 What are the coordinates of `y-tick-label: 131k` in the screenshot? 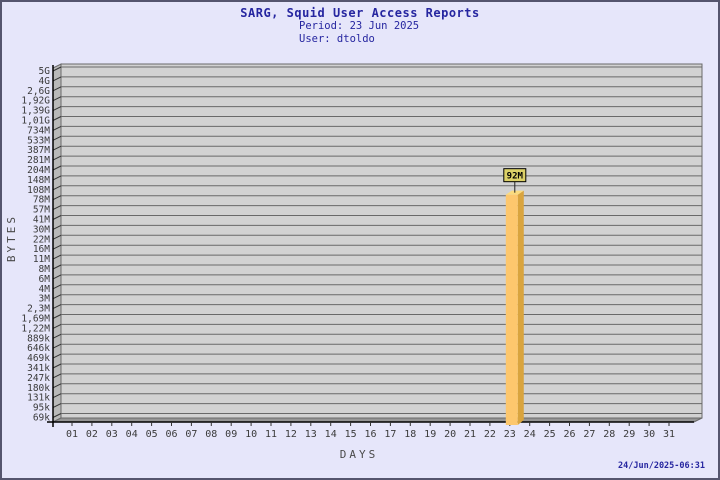 It's located at (38, 398).